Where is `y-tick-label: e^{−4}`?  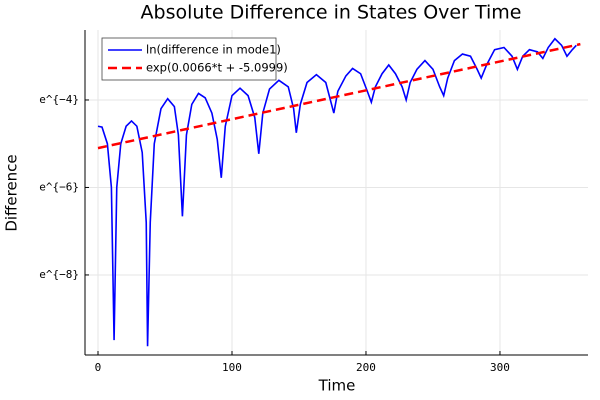
y-tick-label: e^{−4} is located at coordinates (59, 99).